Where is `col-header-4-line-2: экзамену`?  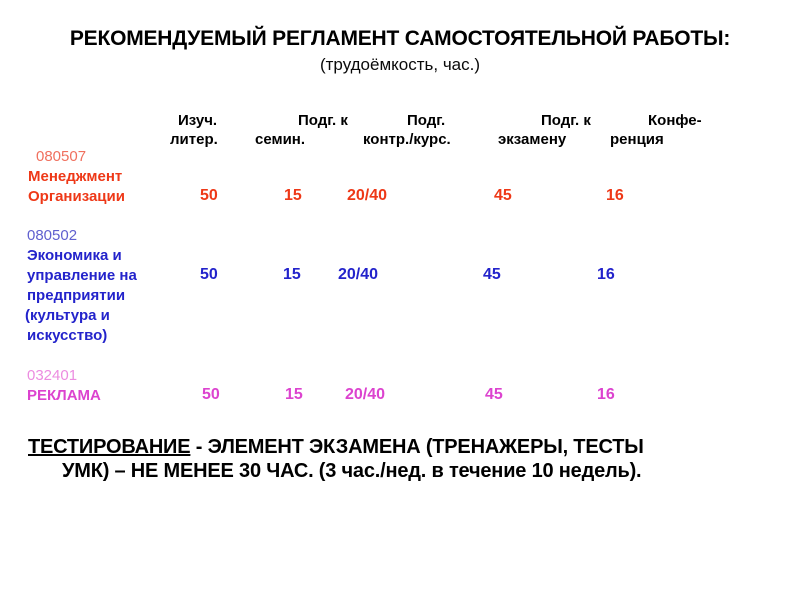
col-header-4-line-2: экзамену is located at coordinates (532, 139).